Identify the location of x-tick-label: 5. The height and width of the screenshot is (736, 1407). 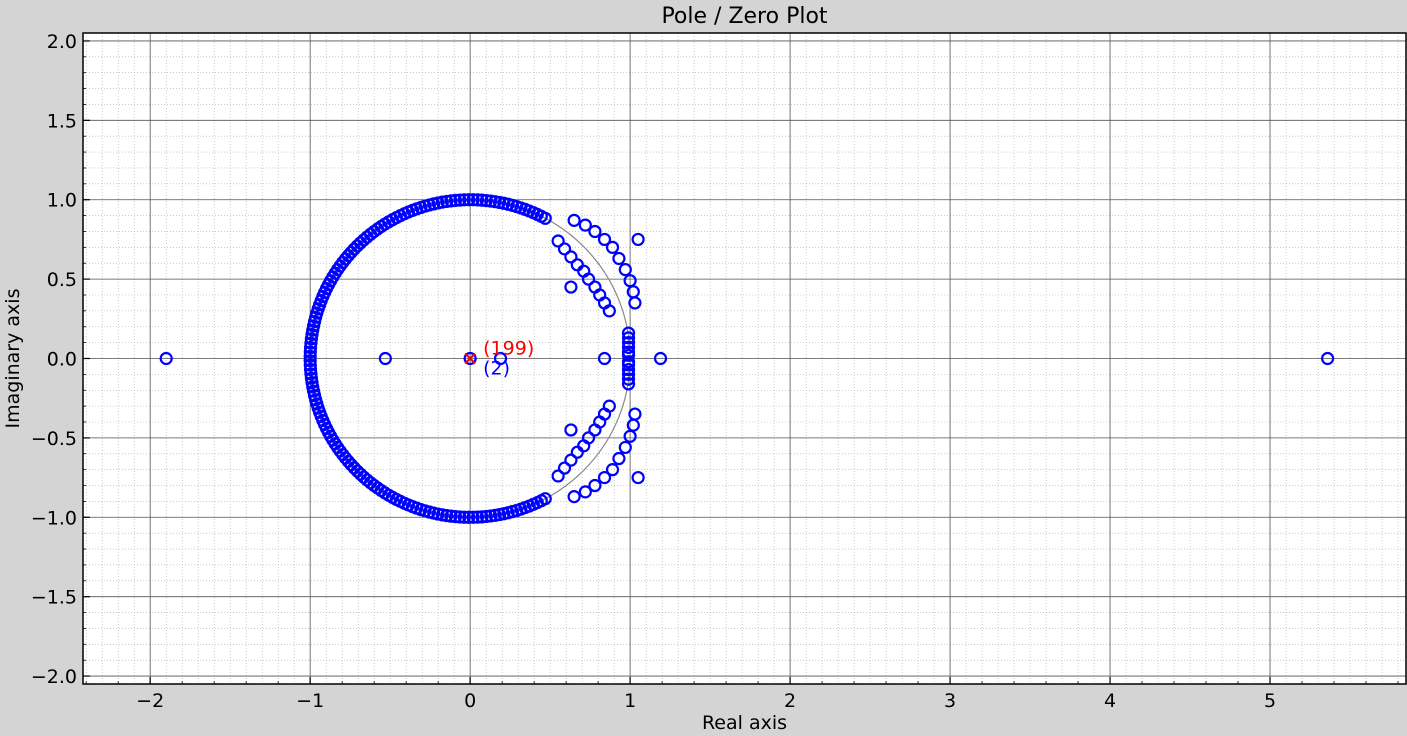
(1270, 701).